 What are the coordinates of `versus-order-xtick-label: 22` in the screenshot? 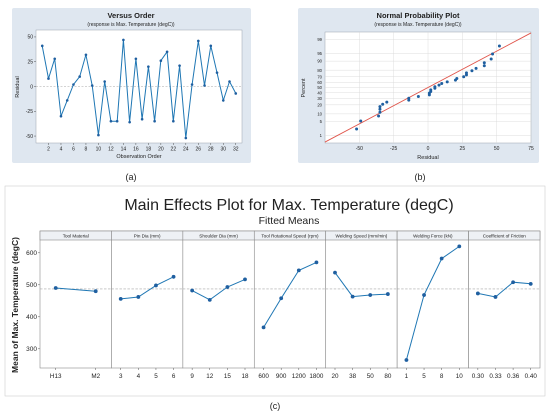 It's located at (174, 150).